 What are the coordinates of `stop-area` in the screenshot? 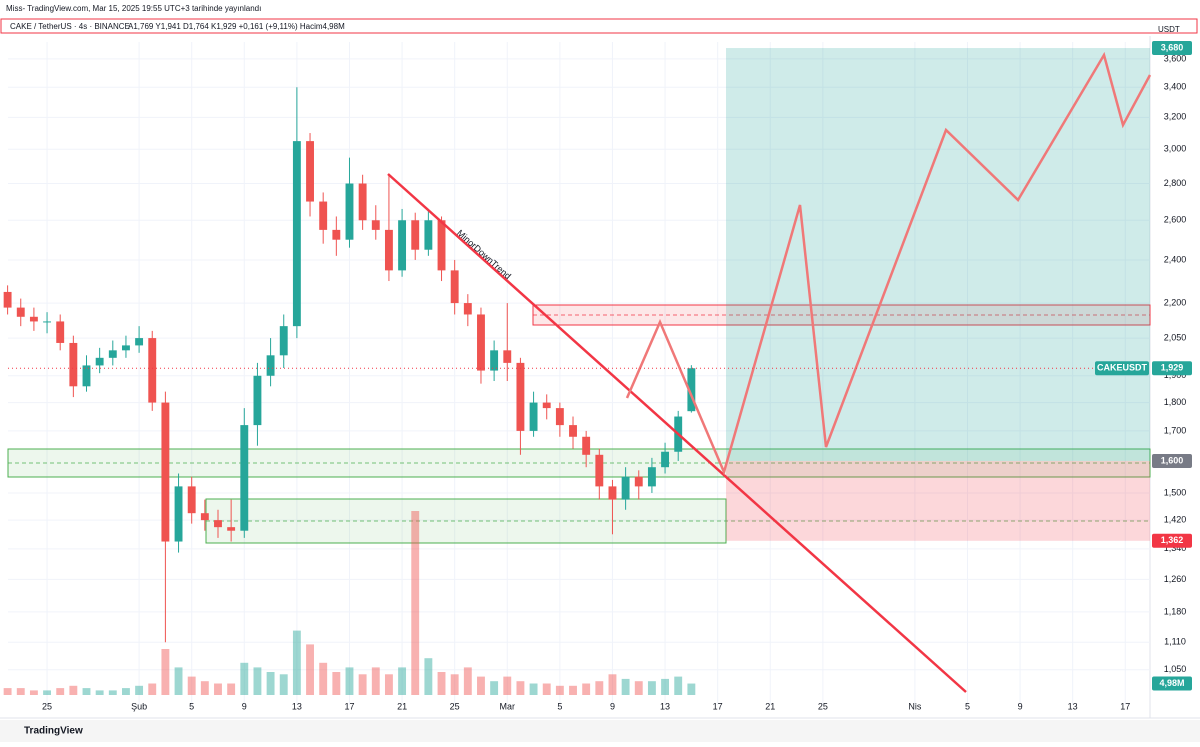 It's located at (938, 500).